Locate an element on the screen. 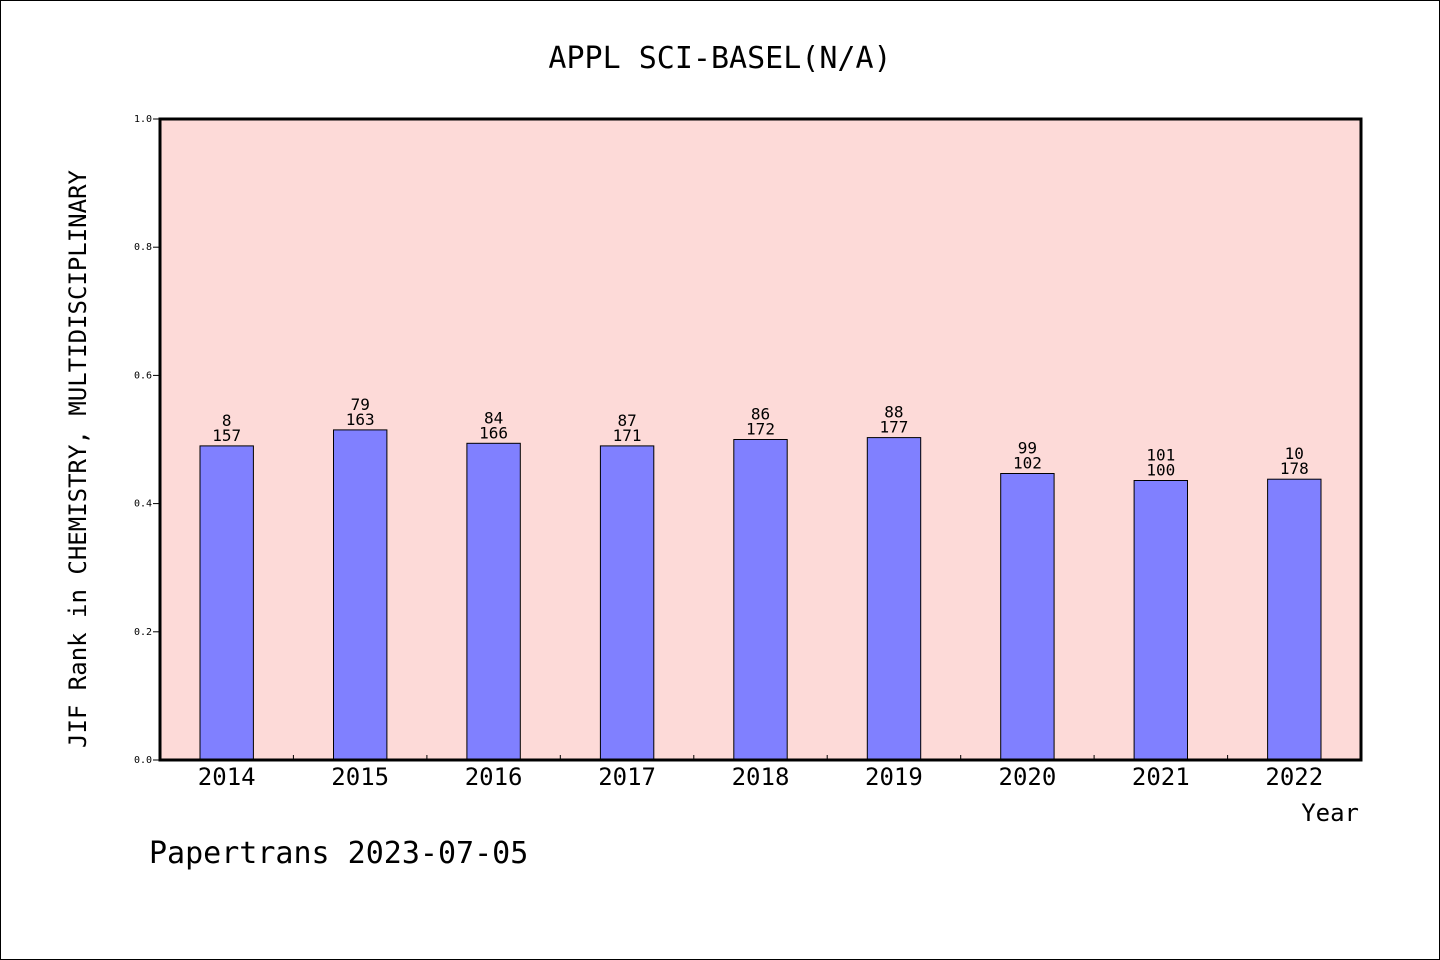 Image resolution: width=1440 pixels, height=960 pixels. bar-rank-label: 87 is located at coordinates (626, 420).